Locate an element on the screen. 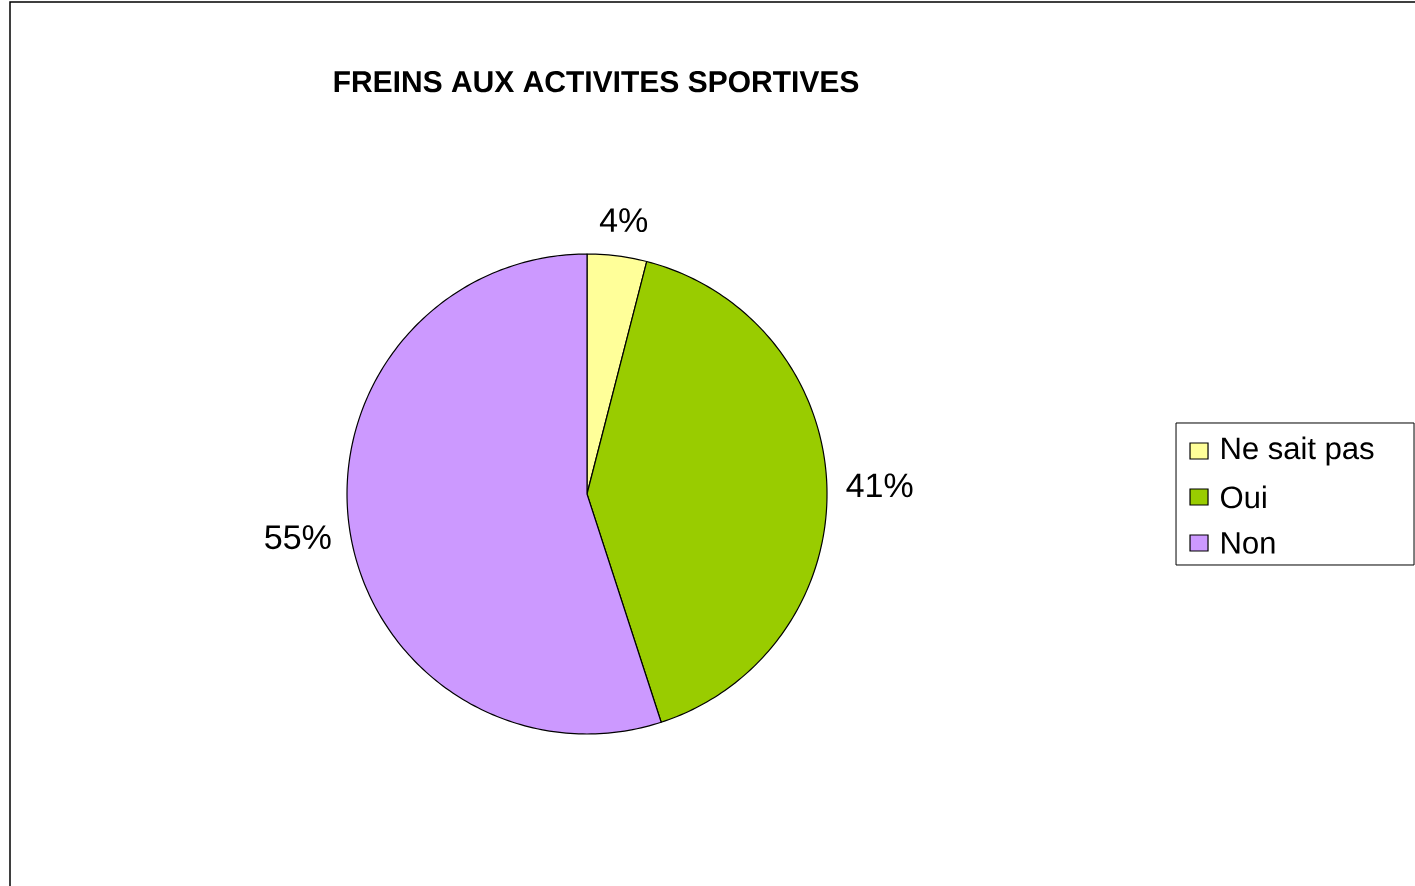 The width and height of the screenshot is (1415, 886). data-label: 4% is located at coordinates (623, 220).